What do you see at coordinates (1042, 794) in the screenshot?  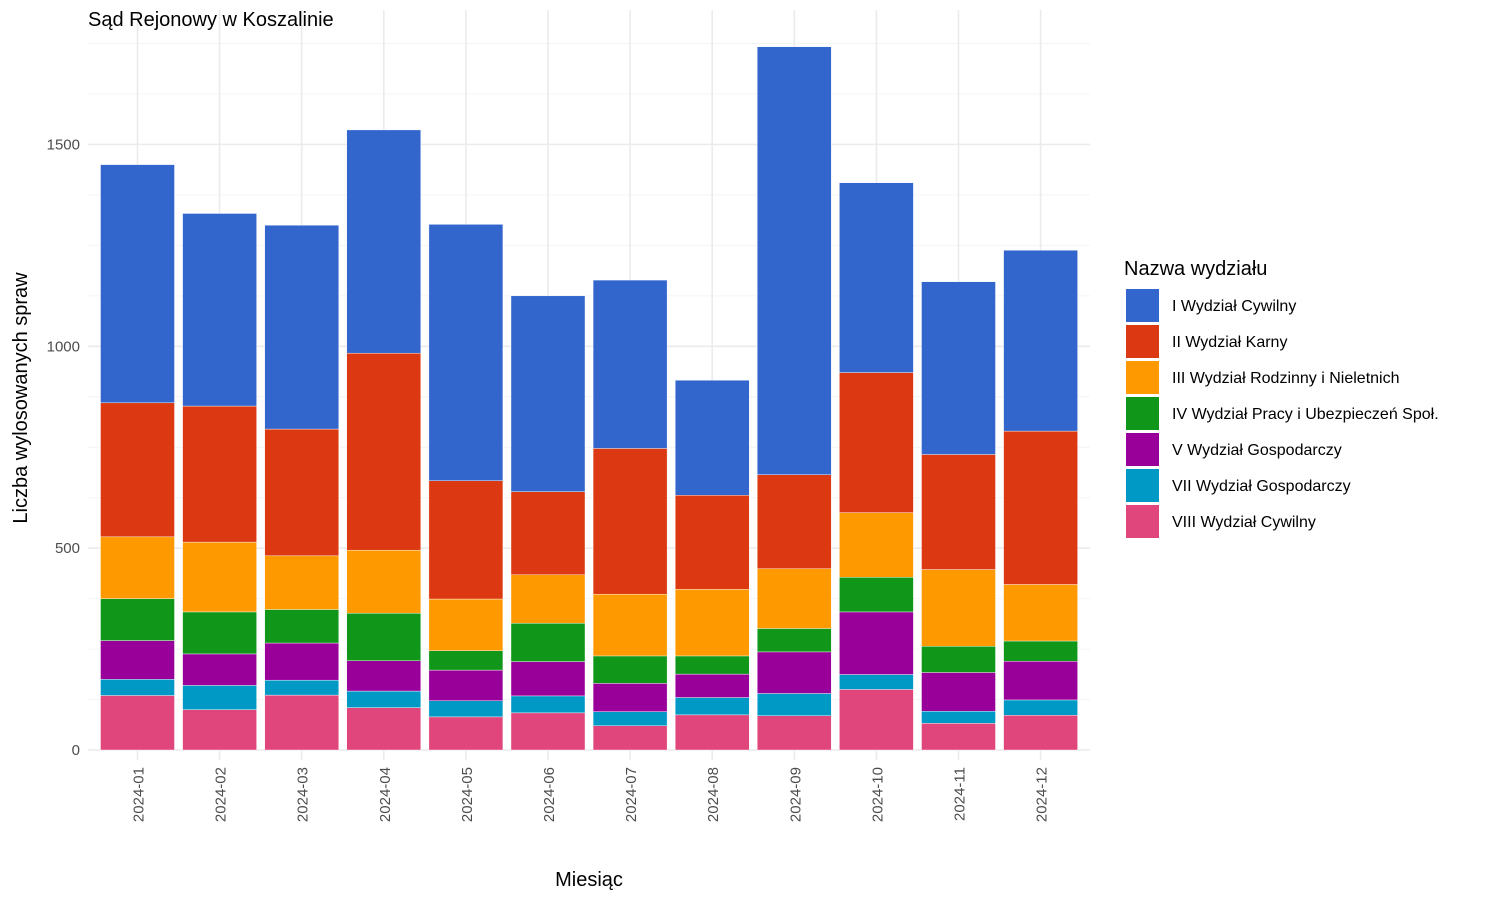 I see `x-tick-label: 2024-12` at bounding box center [1042, 794].